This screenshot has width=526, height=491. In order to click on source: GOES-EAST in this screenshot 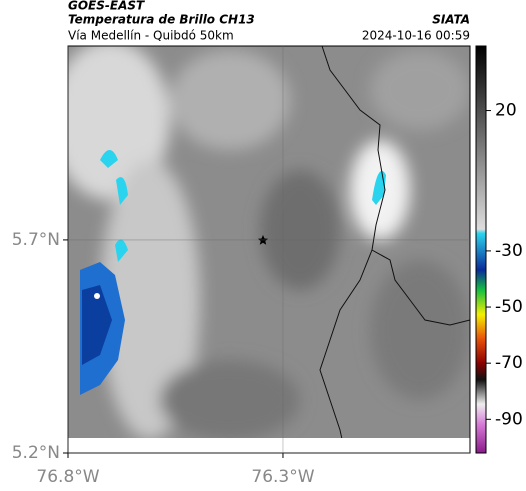, I will do `click(106, 6)`.